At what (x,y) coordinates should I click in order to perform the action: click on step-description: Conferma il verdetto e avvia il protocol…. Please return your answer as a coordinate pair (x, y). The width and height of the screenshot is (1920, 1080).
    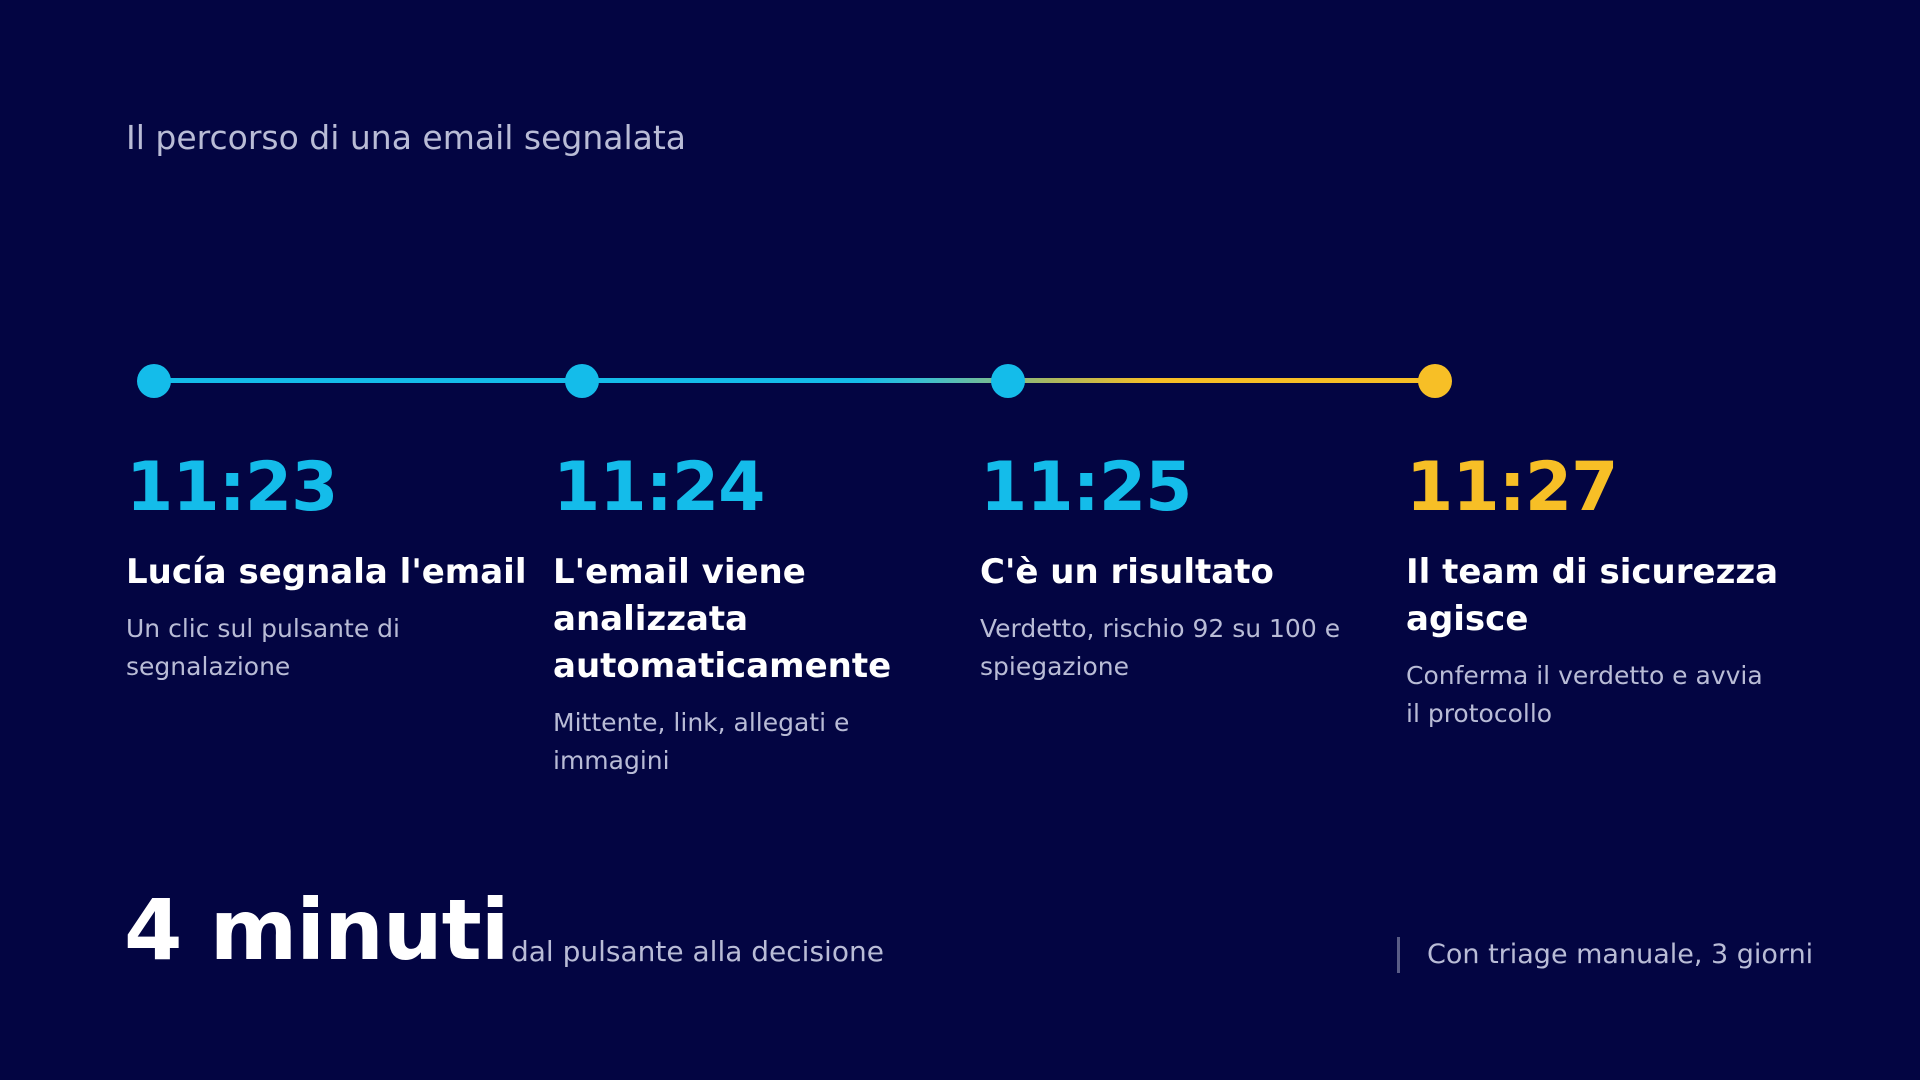
    Looking at the image, I should click on (1584, 694).